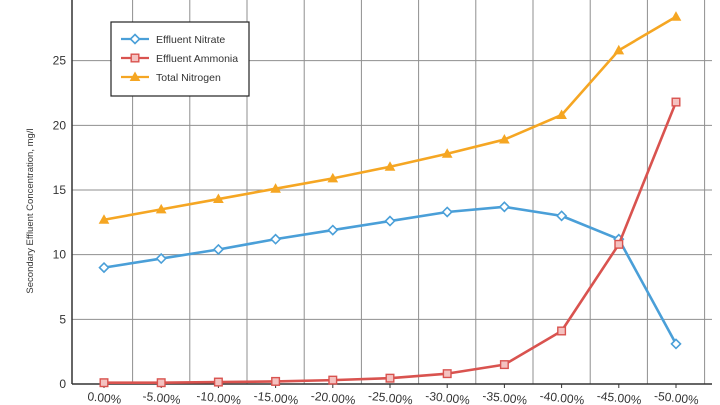  I want to click on y-tick-label: 30, so click(60, 1).